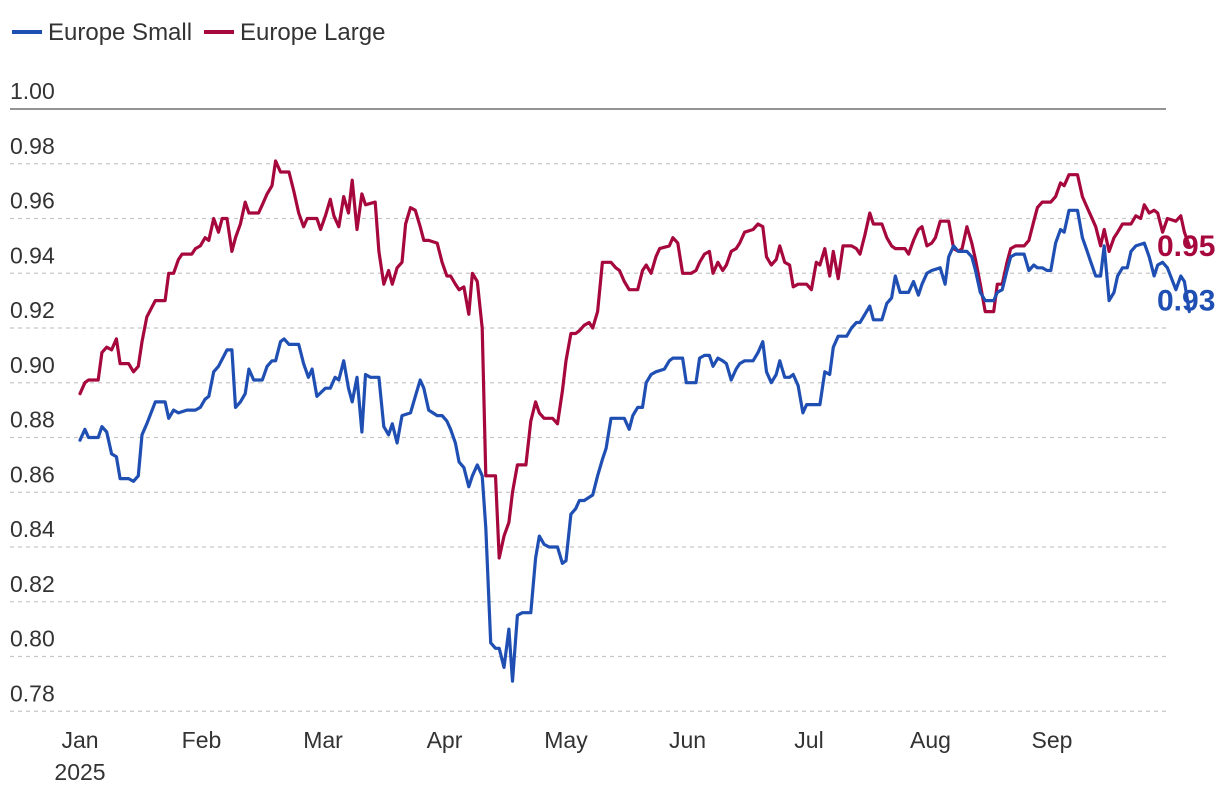  Describe the element at coordinates (323, 740) in the screenshot. I see `x-tick-label: Mar` at that location.